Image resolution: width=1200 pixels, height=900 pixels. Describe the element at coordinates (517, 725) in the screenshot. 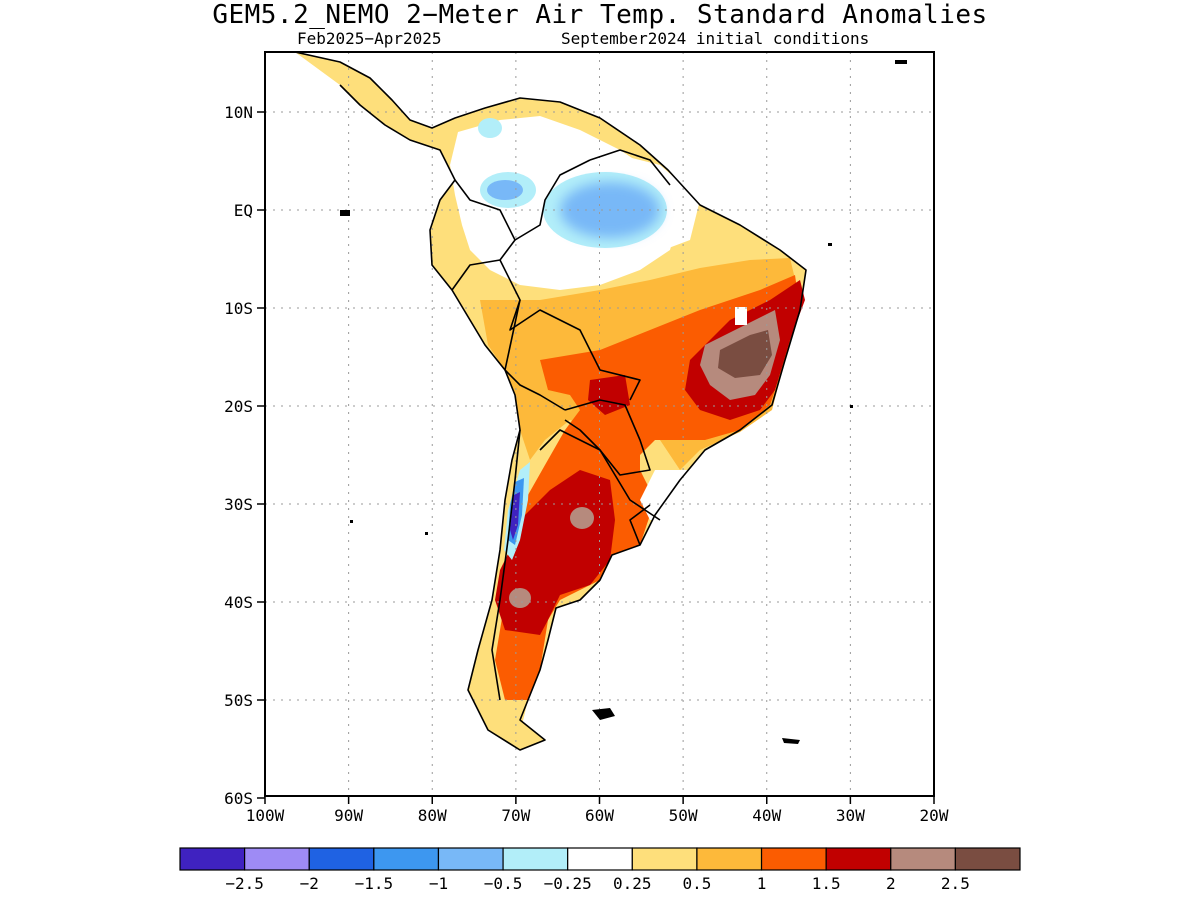

I see `patagonia-tip` at that location.